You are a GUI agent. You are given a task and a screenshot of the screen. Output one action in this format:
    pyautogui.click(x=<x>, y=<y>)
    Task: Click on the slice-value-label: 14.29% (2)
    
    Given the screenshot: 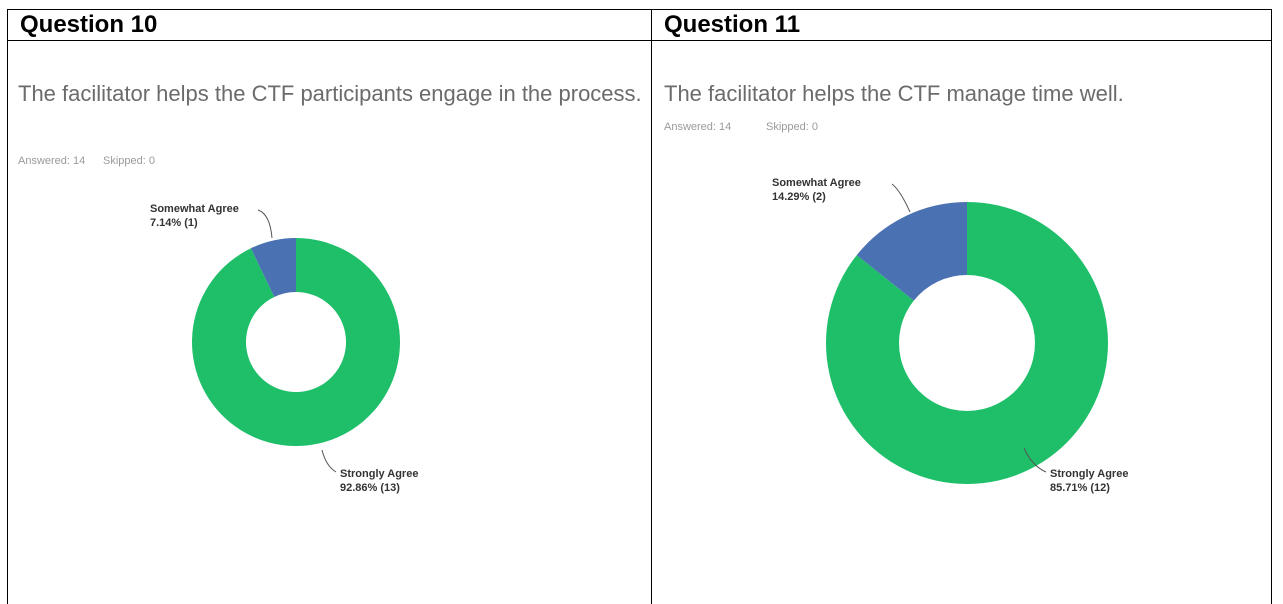 What is the action you would take?
    pyautogui.click(x=799, y=197)
    